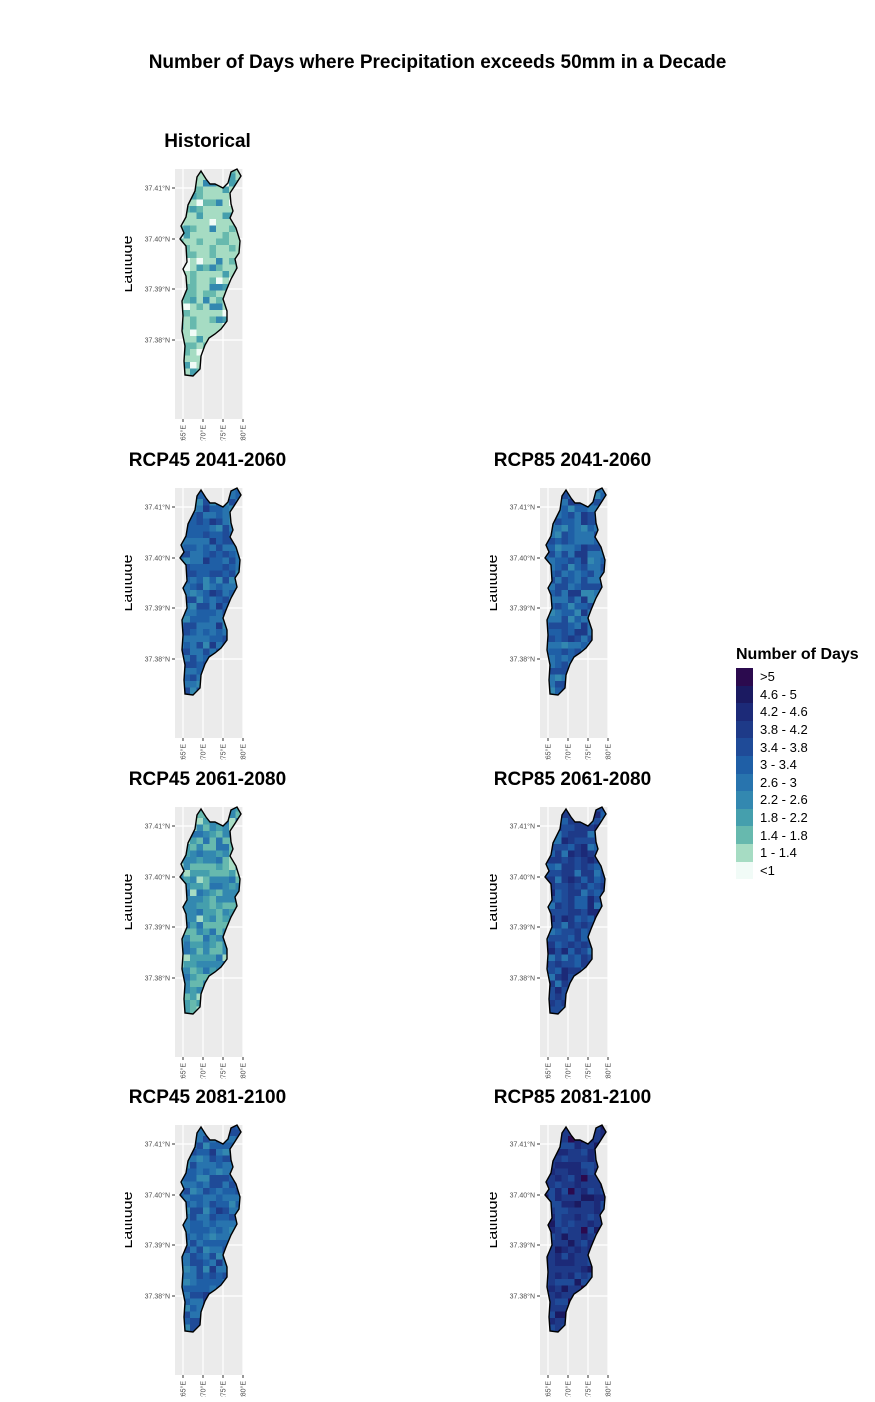 The height and width of the screenshot is (1402, 875). I want to click on region-outline, so click(210, 1228).